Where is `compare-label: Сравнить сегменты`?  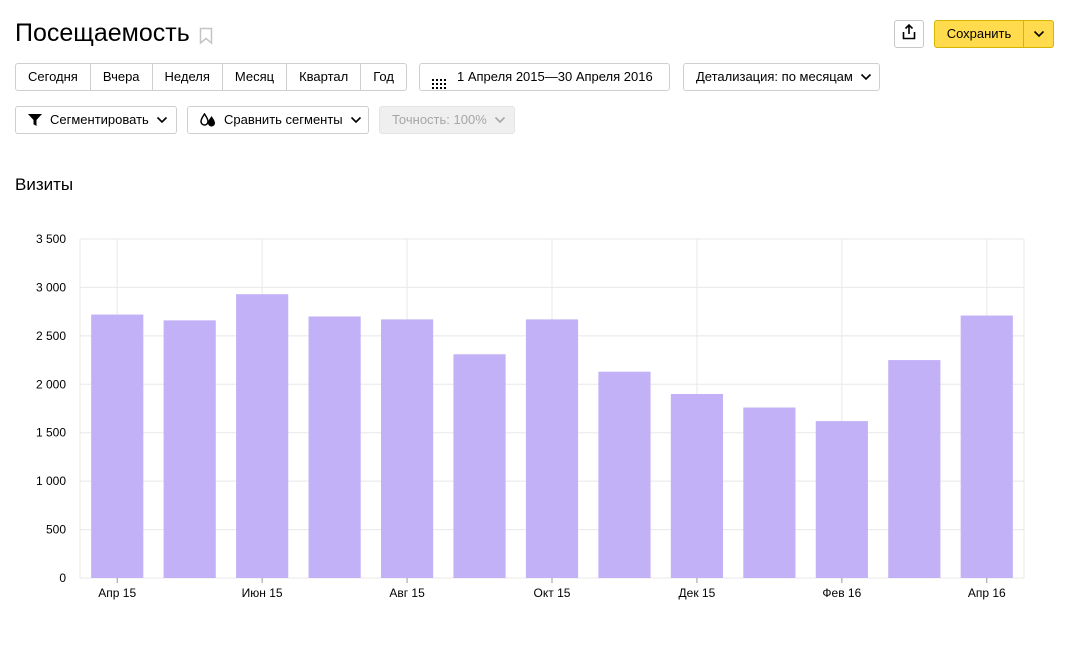 compare-label: Сравнить сегменты is located at coordinates (283, 119).